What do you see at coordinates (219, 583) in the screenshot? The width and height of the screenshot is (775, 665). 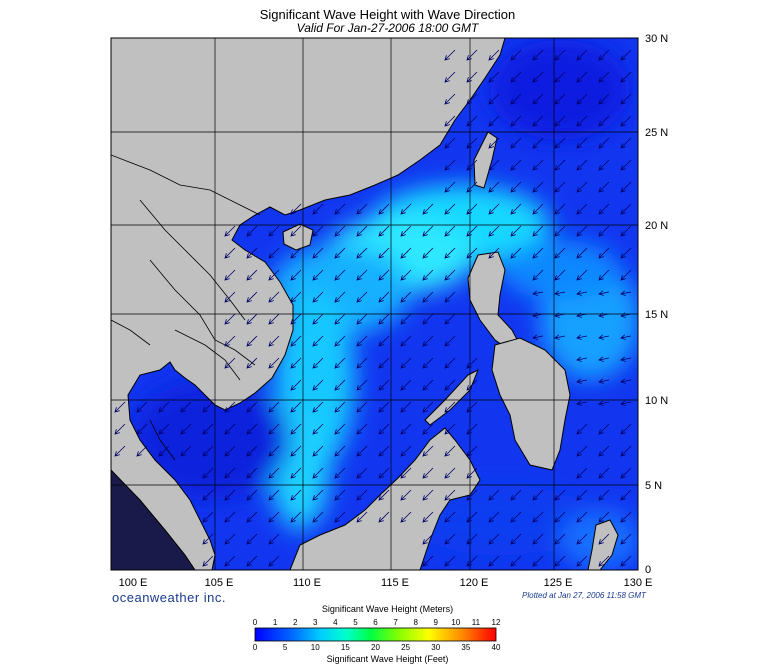 I see `lon-tick-label: 105 E` at bounding box center [219, 583].